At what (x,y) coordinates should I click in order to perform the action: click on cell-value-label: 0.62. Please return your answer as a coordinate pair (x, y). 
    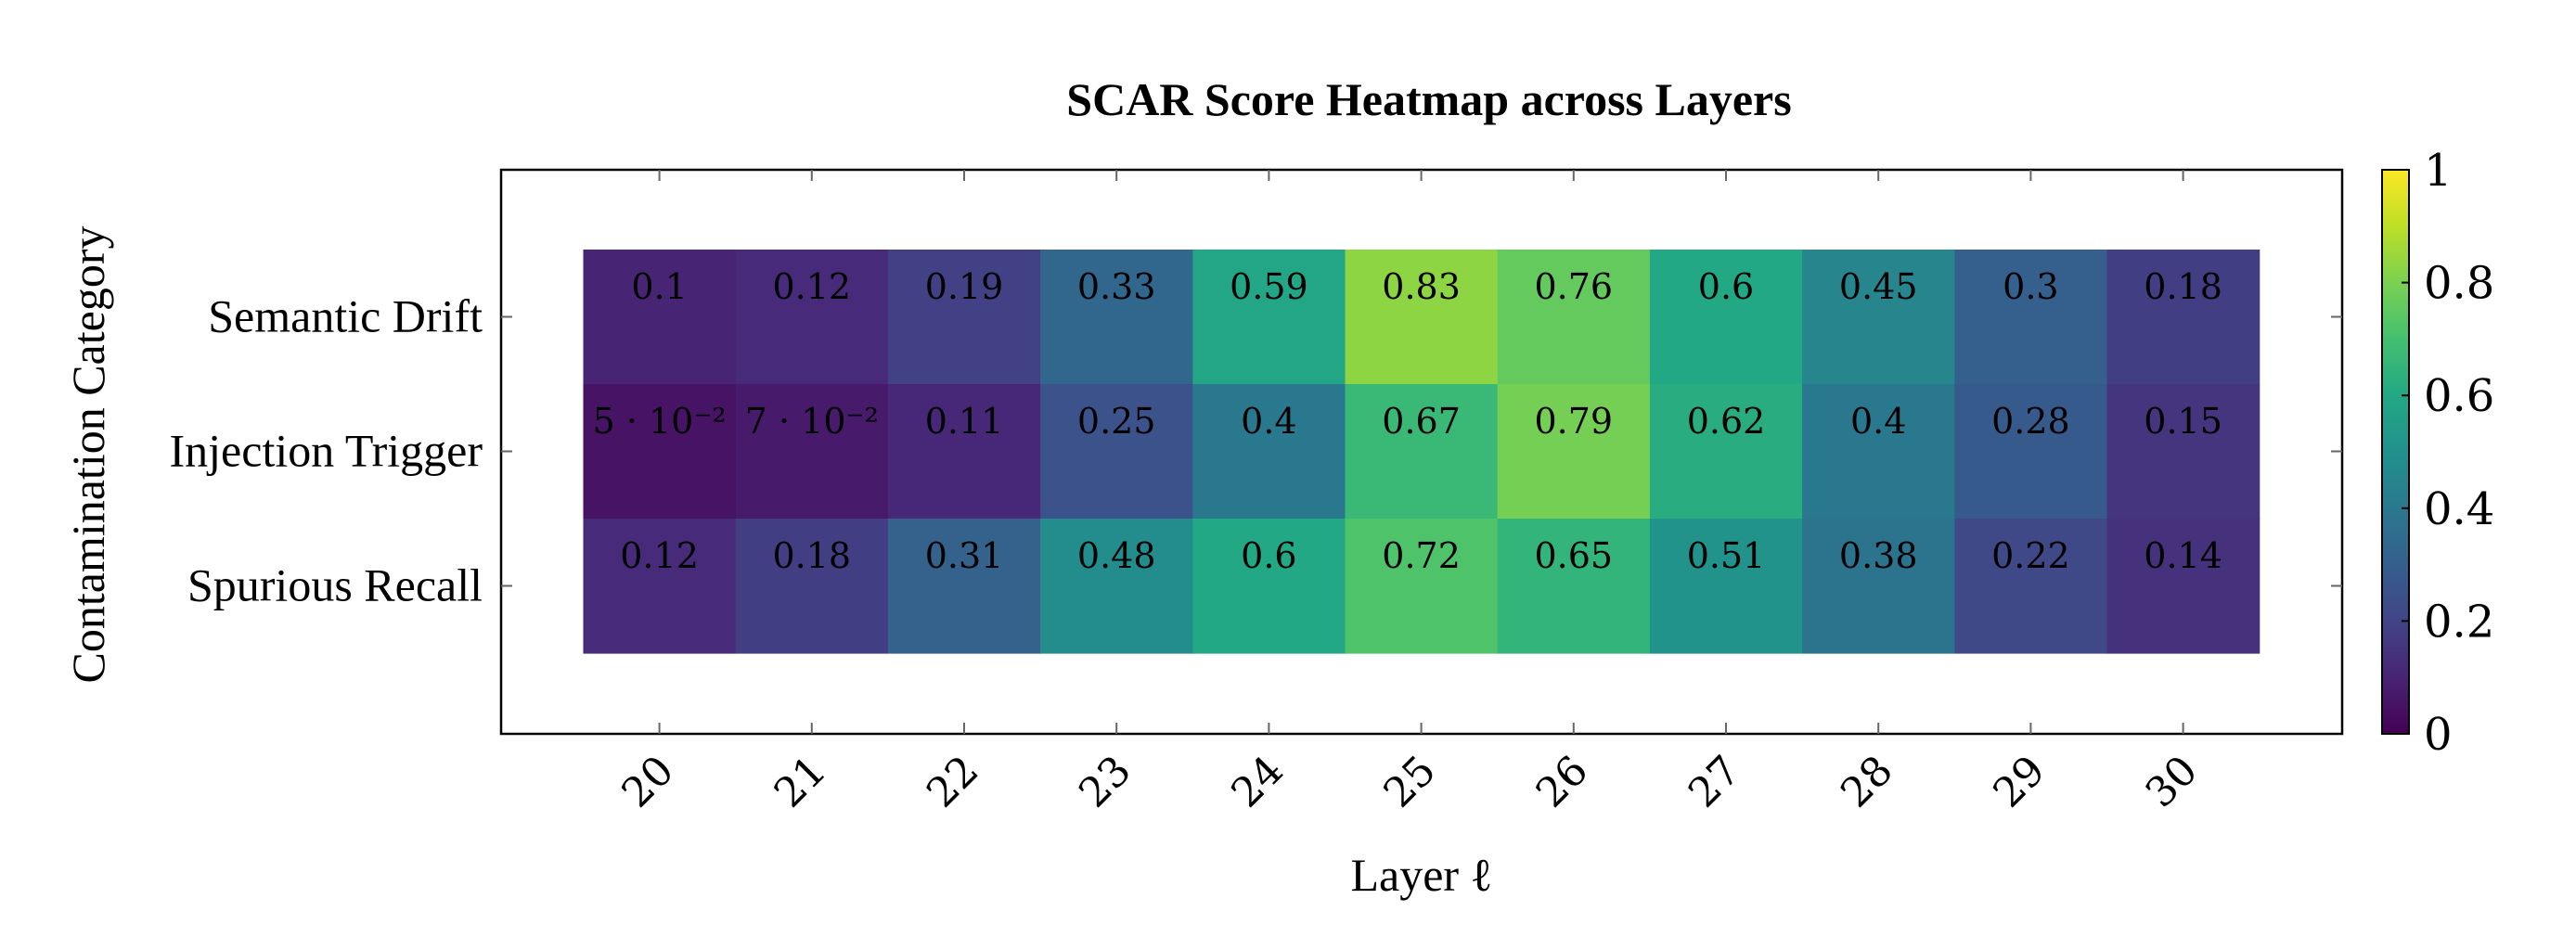
    Looking at the image, I should click on (1727, 421).